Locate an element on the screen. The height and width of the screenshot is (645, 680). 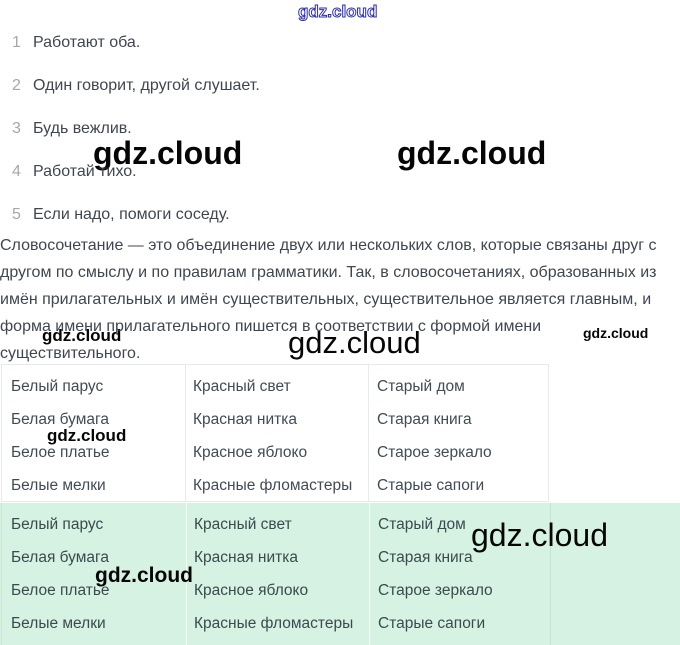
watermark-paragraph-right: gdz.cloud is located at coordinates (616, 333).